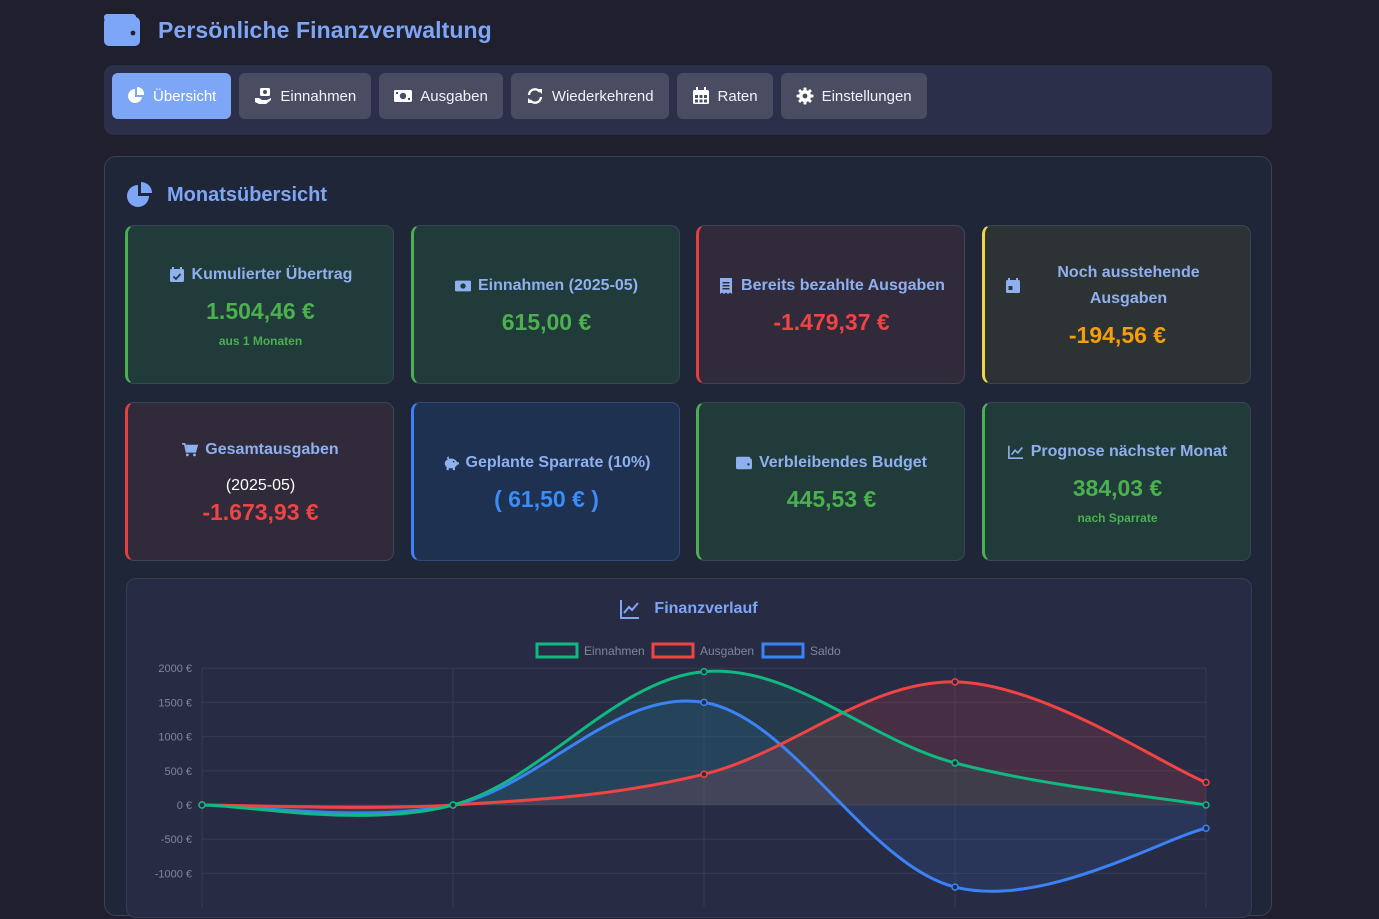  I want to click on app-header: Persönliche Finanzverwaltung, so click(298, 30).